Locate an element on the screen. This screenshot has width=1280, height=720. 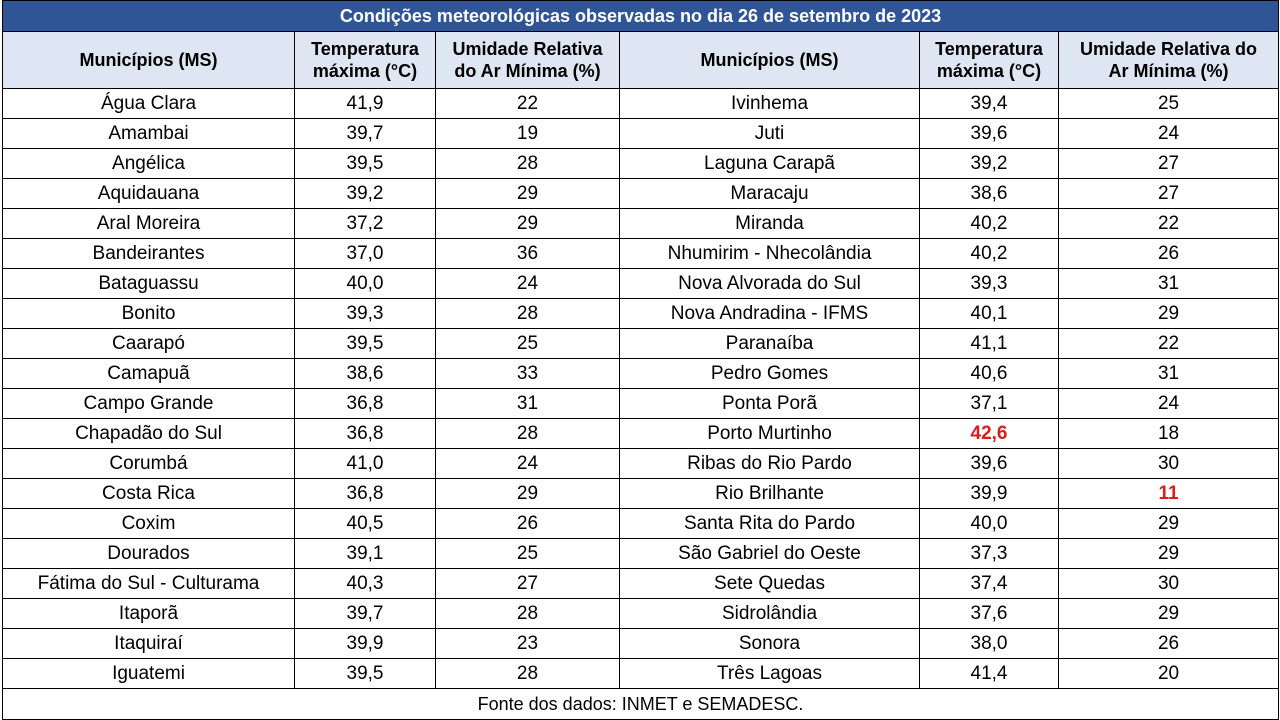
temp-cell: 37,1 is located at coordinates (989, 403).